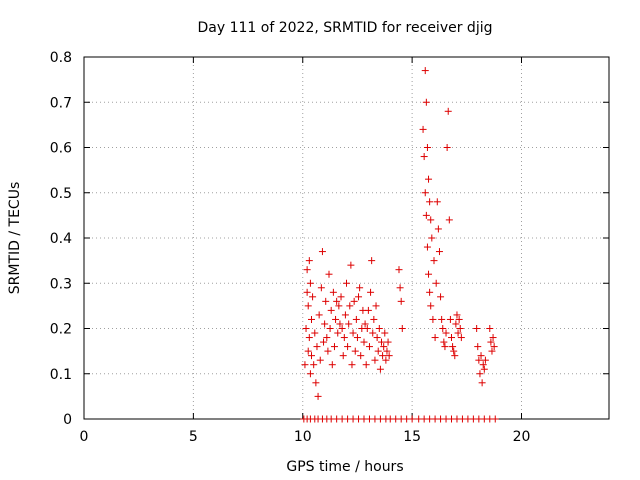 This screenshot has height=480, width=640. What do you see at coordinates (61, 58) in the screenshot?
I see `y-tick-label: 0.8` at bounding box center [61, 58].